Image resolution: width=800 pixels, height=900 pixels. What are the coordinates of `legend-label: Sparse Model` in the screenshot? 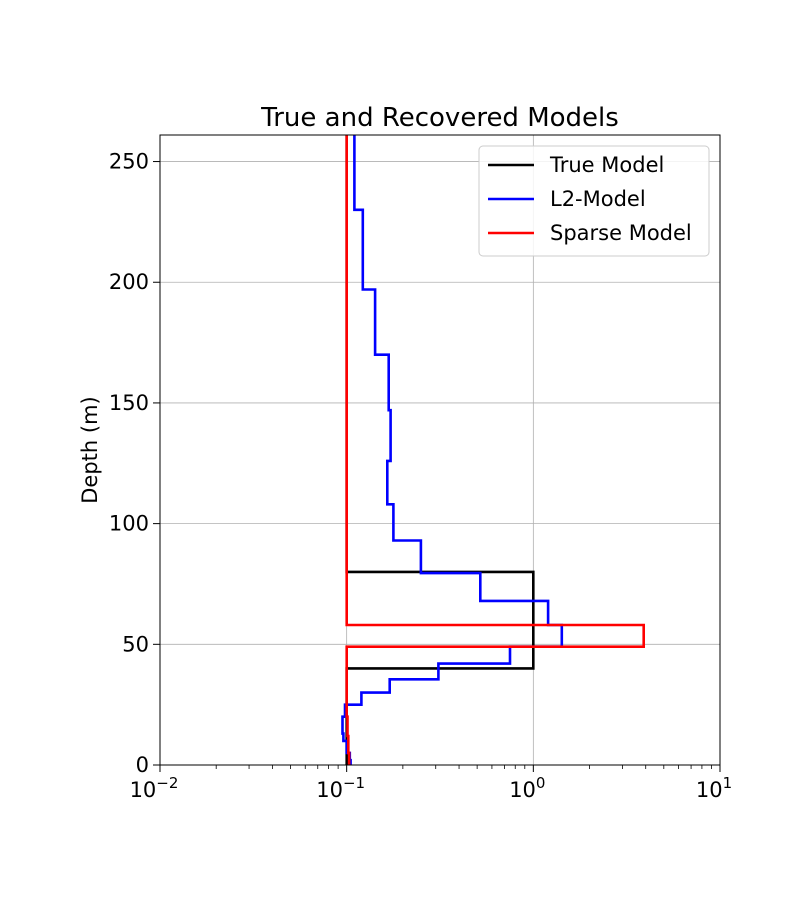 It's located at (621, 233).